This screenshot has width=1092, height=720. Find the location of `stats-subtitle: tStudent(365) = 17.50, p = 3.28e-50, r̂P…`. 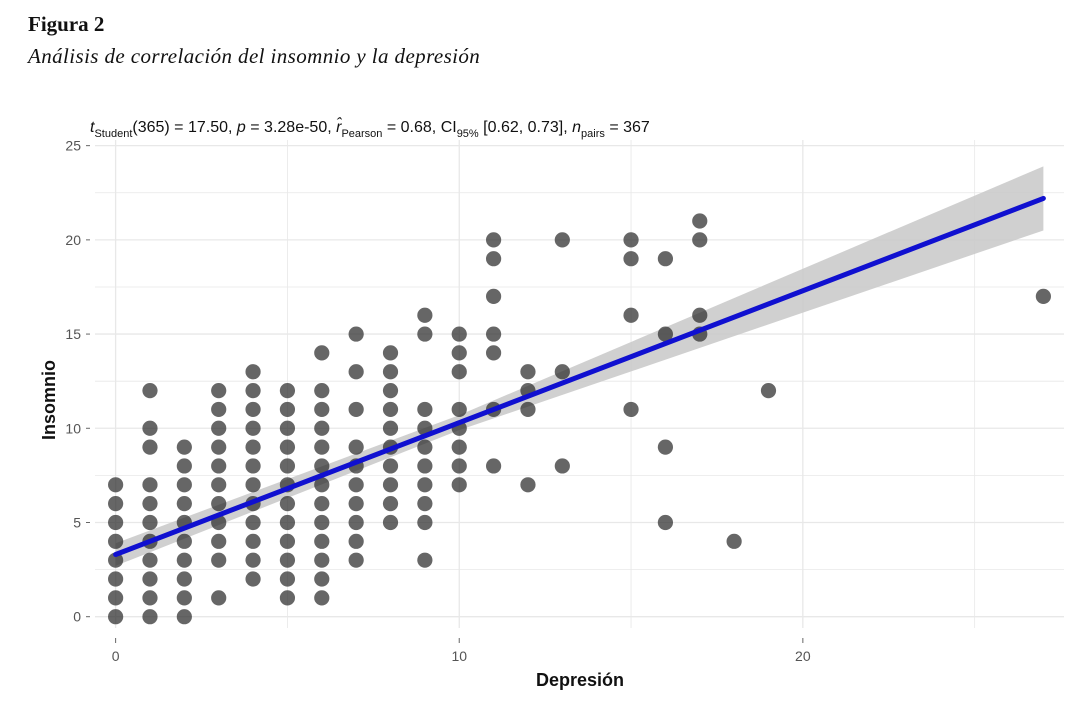

stats-subtitle: tStudent(365) = 17.50, p = 3.28e-50, r̂P… is located at coordinates (370, 128).